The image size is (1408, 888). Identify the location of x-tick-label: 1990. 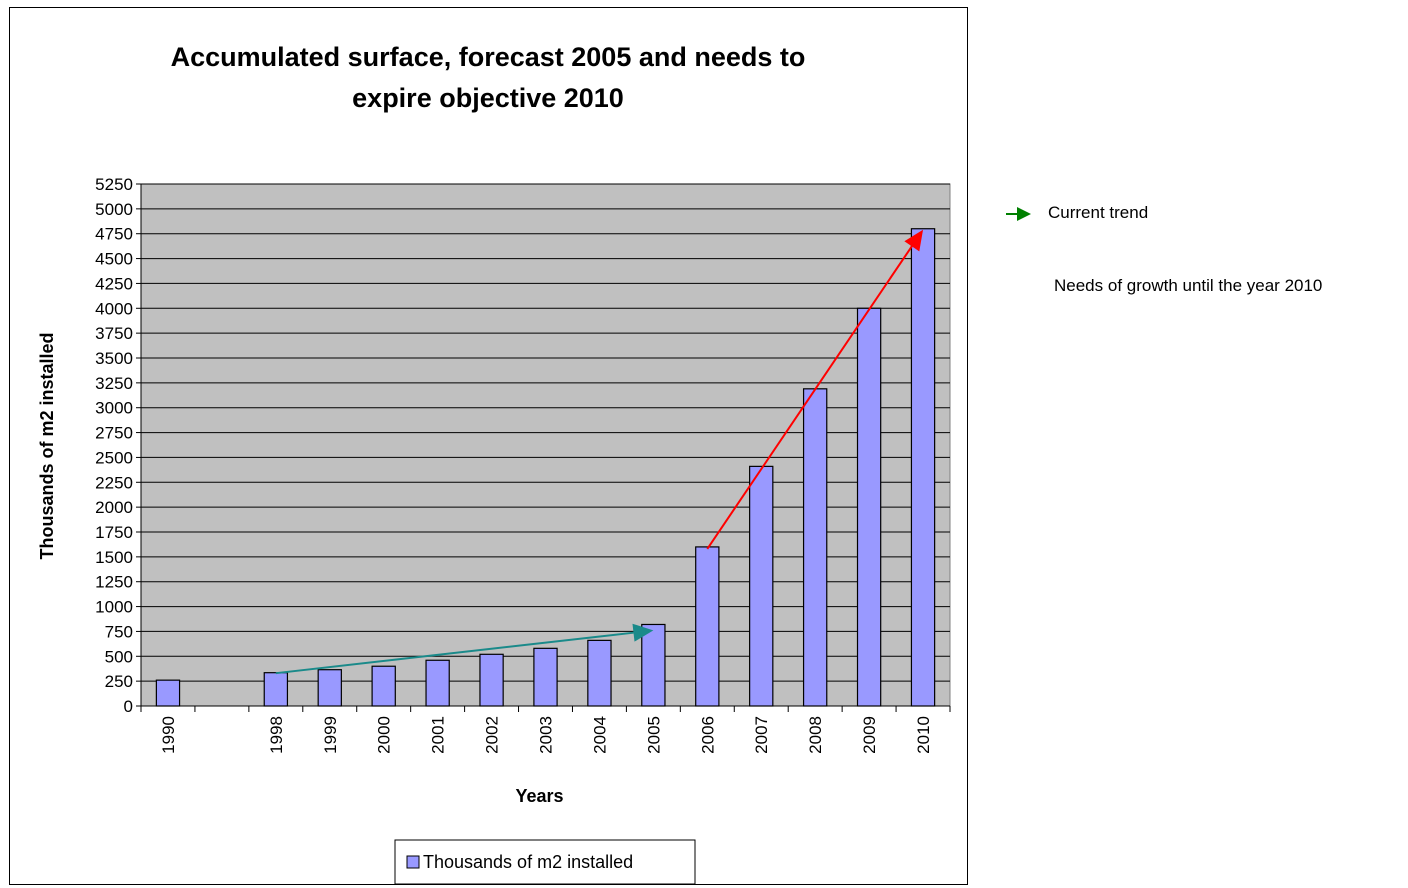
(168, 735).